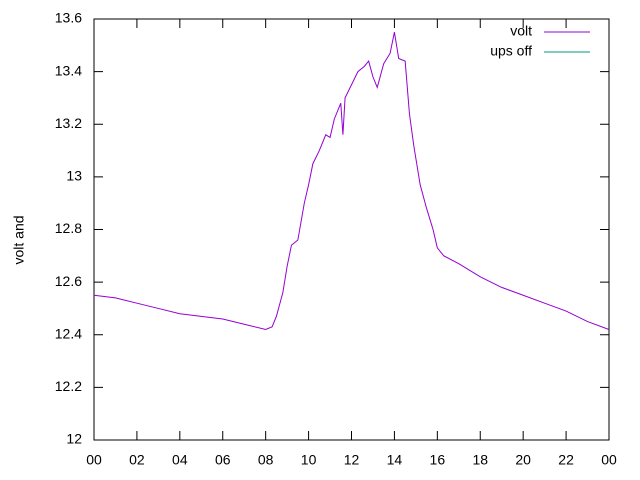 The width and height of the screenshot is (640, 480). Describe the element at coordinates (68, 281) in the screenshot. I see `y-tick-label: 12.6` at that location.